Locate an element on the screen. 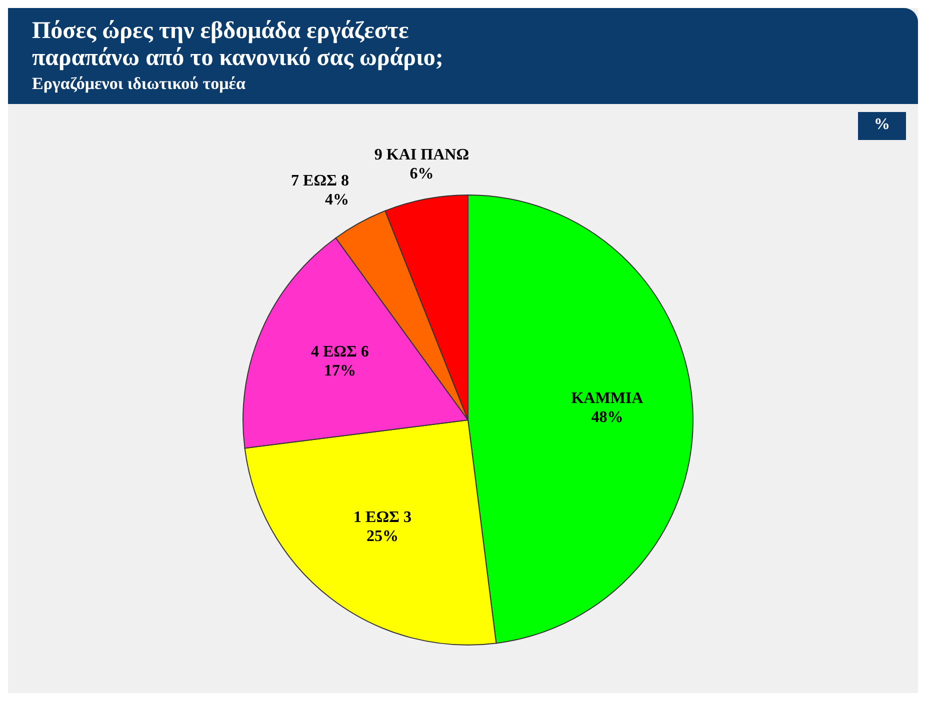 Image resolution: width=926 pixels, height=701 pixels. data-label: 17% is located at coordinates (340, 371).